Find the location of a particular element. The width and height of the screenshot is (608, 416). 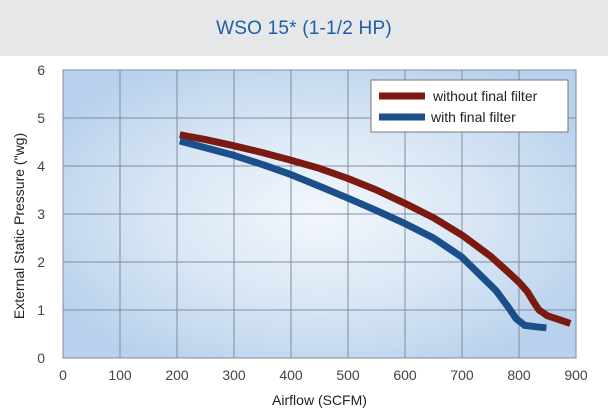

x-tick-label: 0 is located at coordinates (63, 375).